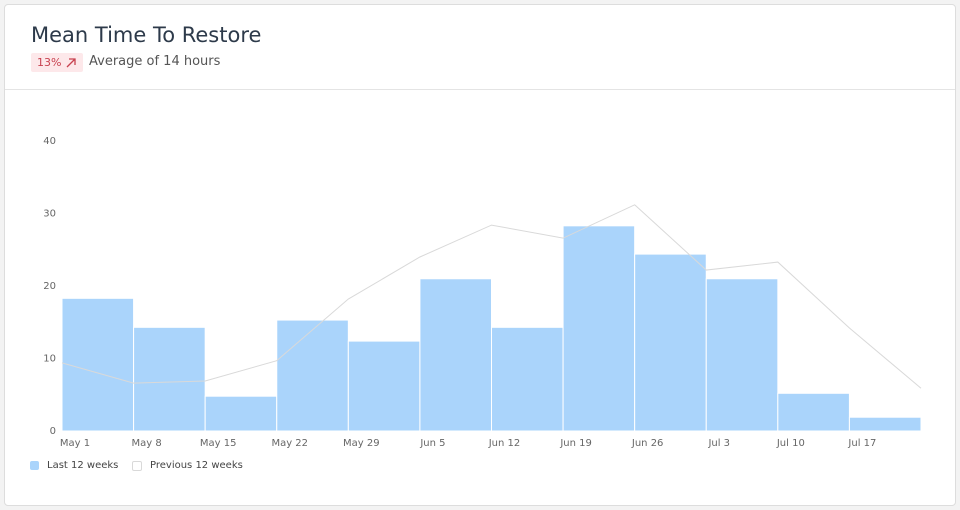  What do you see at coordinates (146, 443) in the screenshot?
I see `x-tick-label: May 8` at bounding box center [146, 443].